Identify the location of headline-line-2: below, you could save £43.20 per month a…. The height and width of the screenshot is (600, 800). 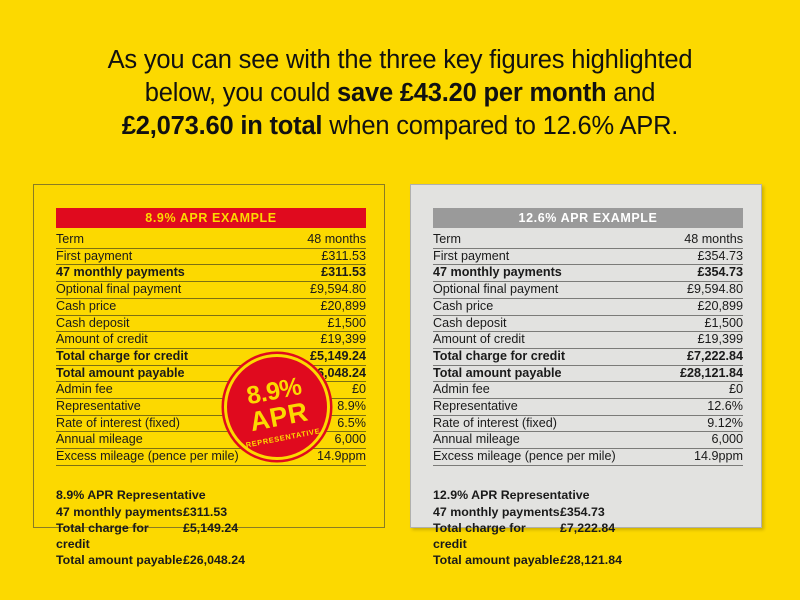
(400, 93).